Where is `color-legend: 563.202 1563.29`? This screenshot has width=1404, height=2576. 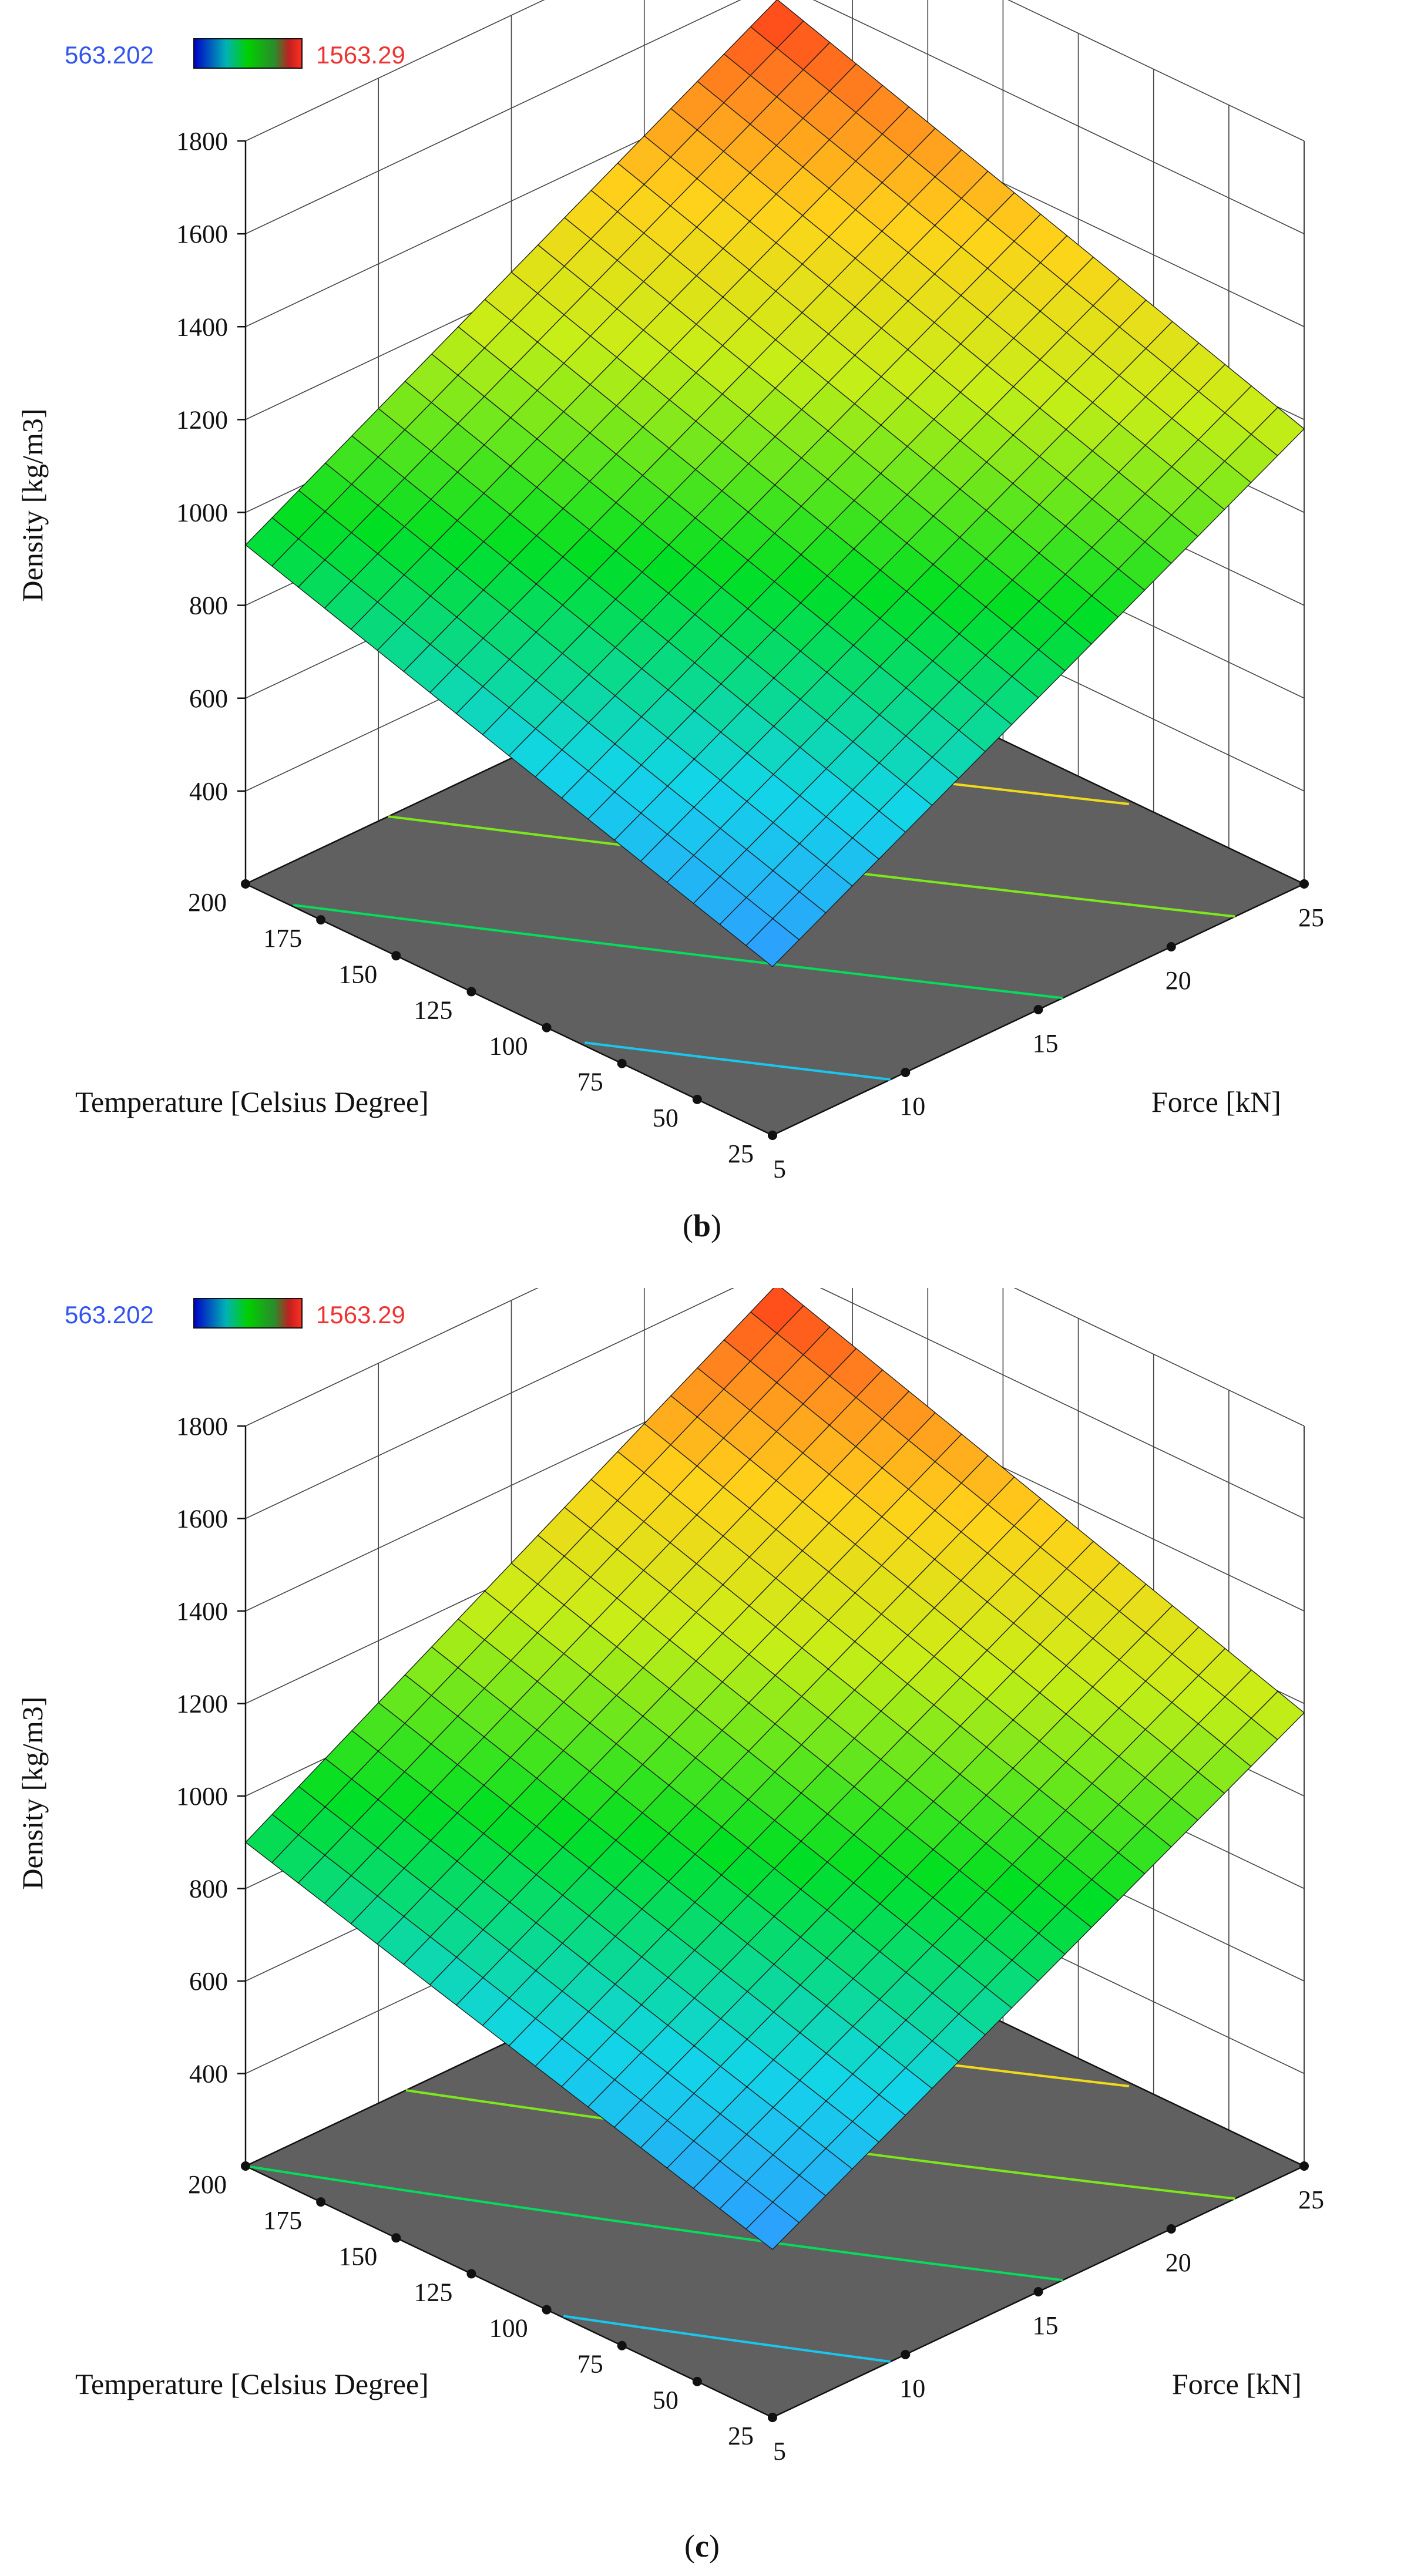
color-legend: 563.202 1563.29 is located at coordinates (235, 54).